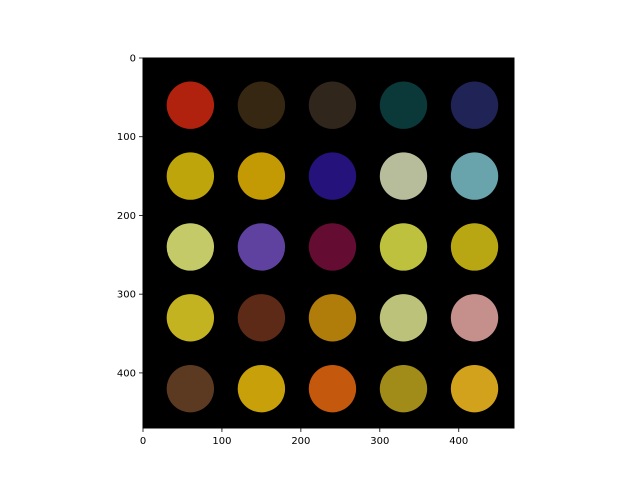 The image size is (640, 480). What do you see at coordinates (133, 59) in the screenshot?
I see `y-tick-label: 0` at bounding box center [133, 59].